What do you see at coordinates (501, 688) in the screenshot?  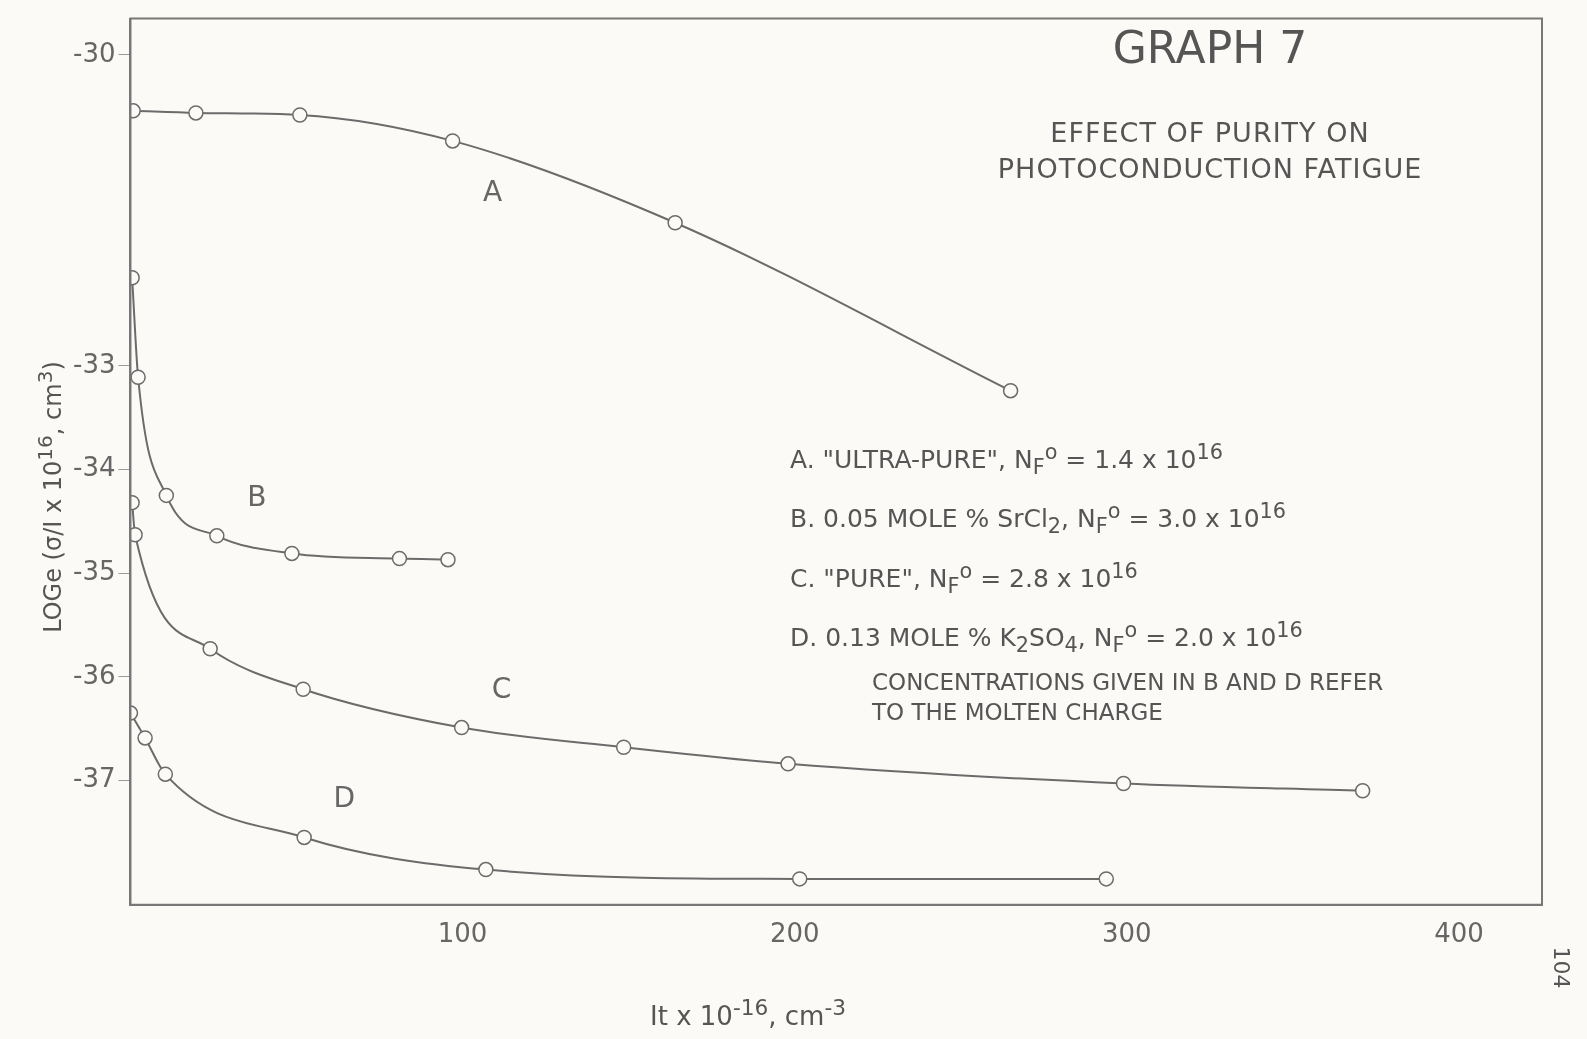 I see `series-label: C` at bounding box center [501, 688].